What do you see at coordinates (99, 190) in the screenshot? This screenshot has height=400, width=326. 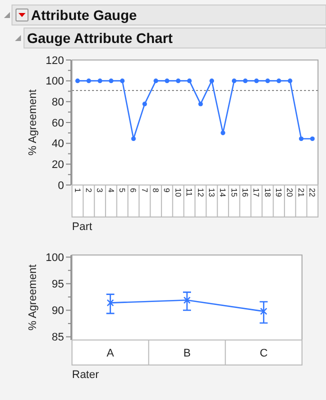 I see `x-tick-label: 3` at bounding box center [99, 190].